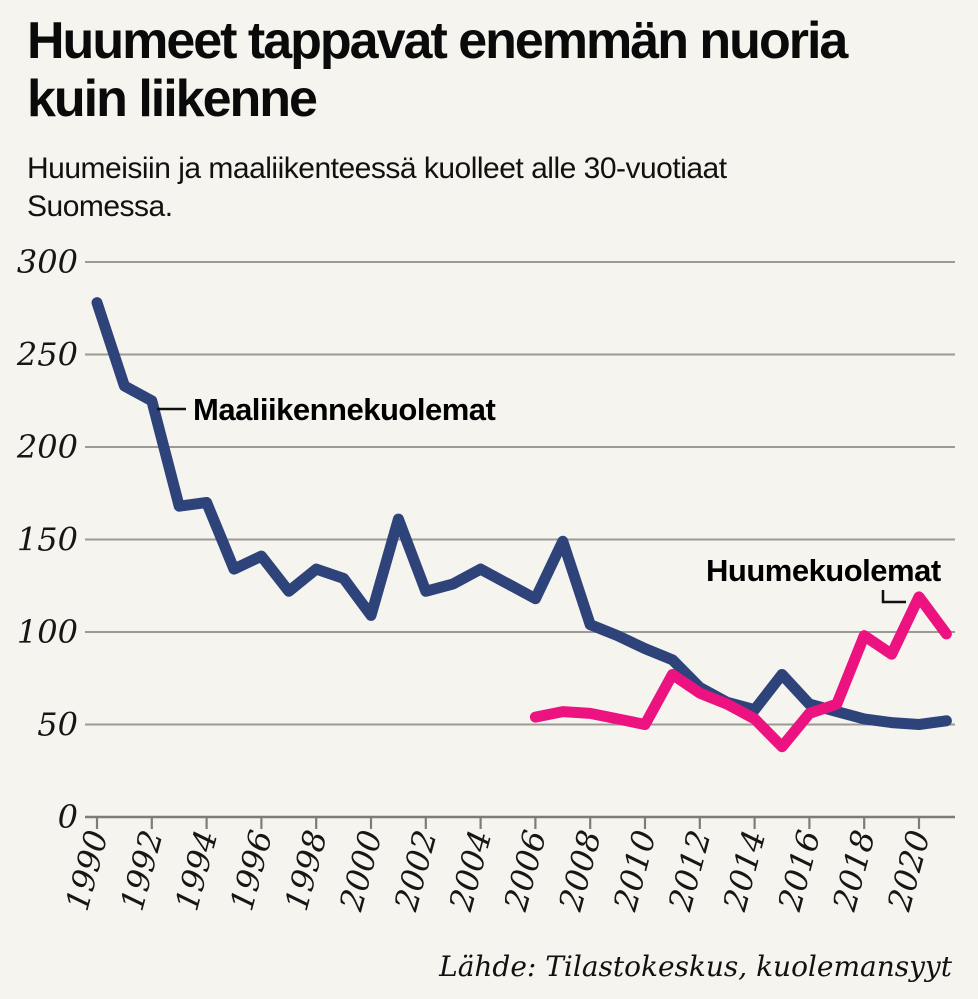  Describe the element at coordinates (344, 409) in the screenshot. I see `annotation-label-maaliikennekuolemat: Maaliikennekuolemat` at that location.